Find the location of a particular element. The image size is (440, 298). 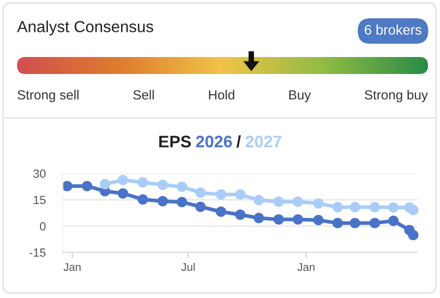

chart-title: EPS is located at coordinates (175, 142).